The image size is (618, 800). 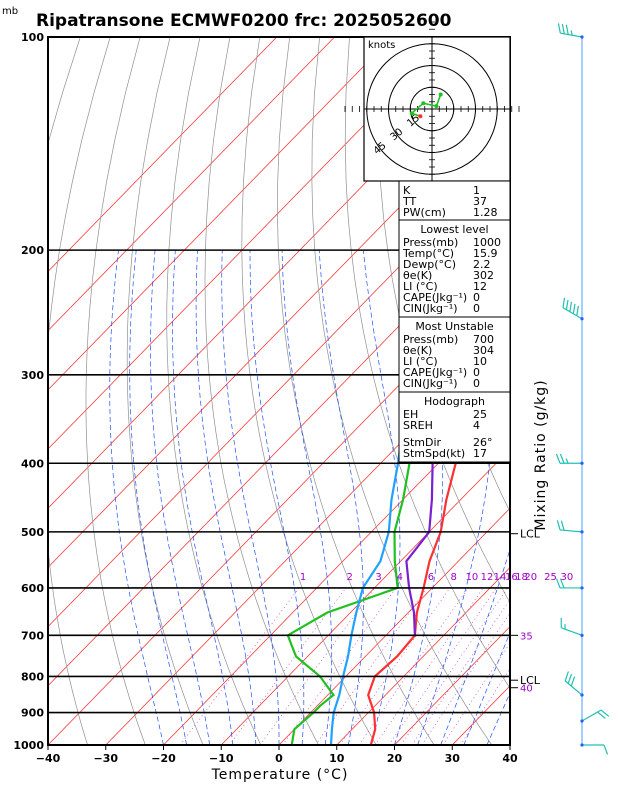 I want to click on hodograph-units: knots, so click(x=381, y=45).